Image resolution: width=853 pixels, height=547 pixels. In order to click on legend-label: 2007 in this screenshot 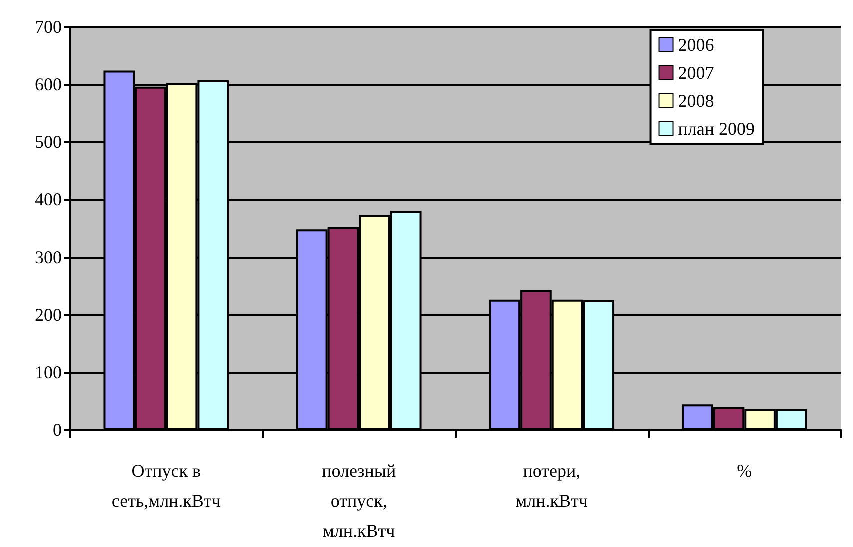, I will do `click(696, 73)`.